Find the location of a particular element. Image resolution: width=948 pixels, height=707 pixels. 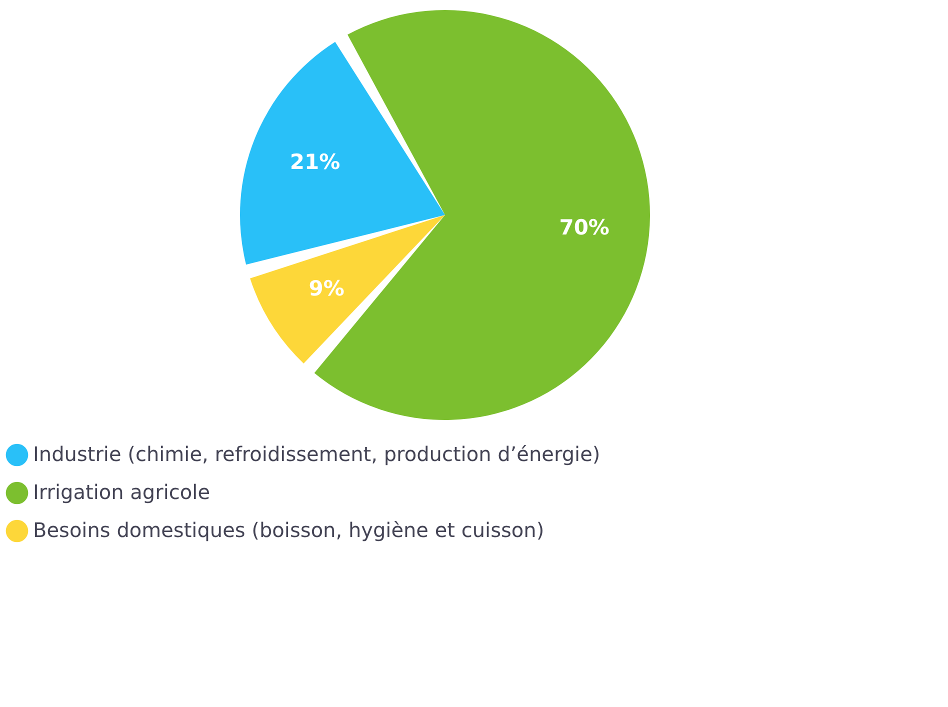

legend-label: Irrigation agricole is located at coordinates (121, 492).